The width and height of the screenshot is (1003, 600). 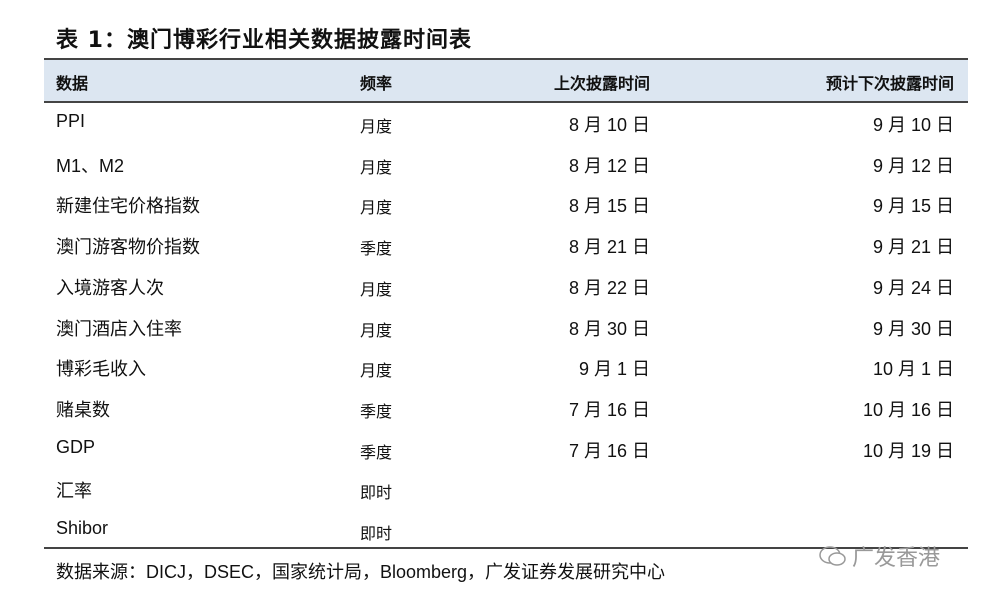 What do you see at coordinates (908, 450) in the screenshot?
I see `cell-next-release: 10 月 19 日` at bounding box center [908, 450].